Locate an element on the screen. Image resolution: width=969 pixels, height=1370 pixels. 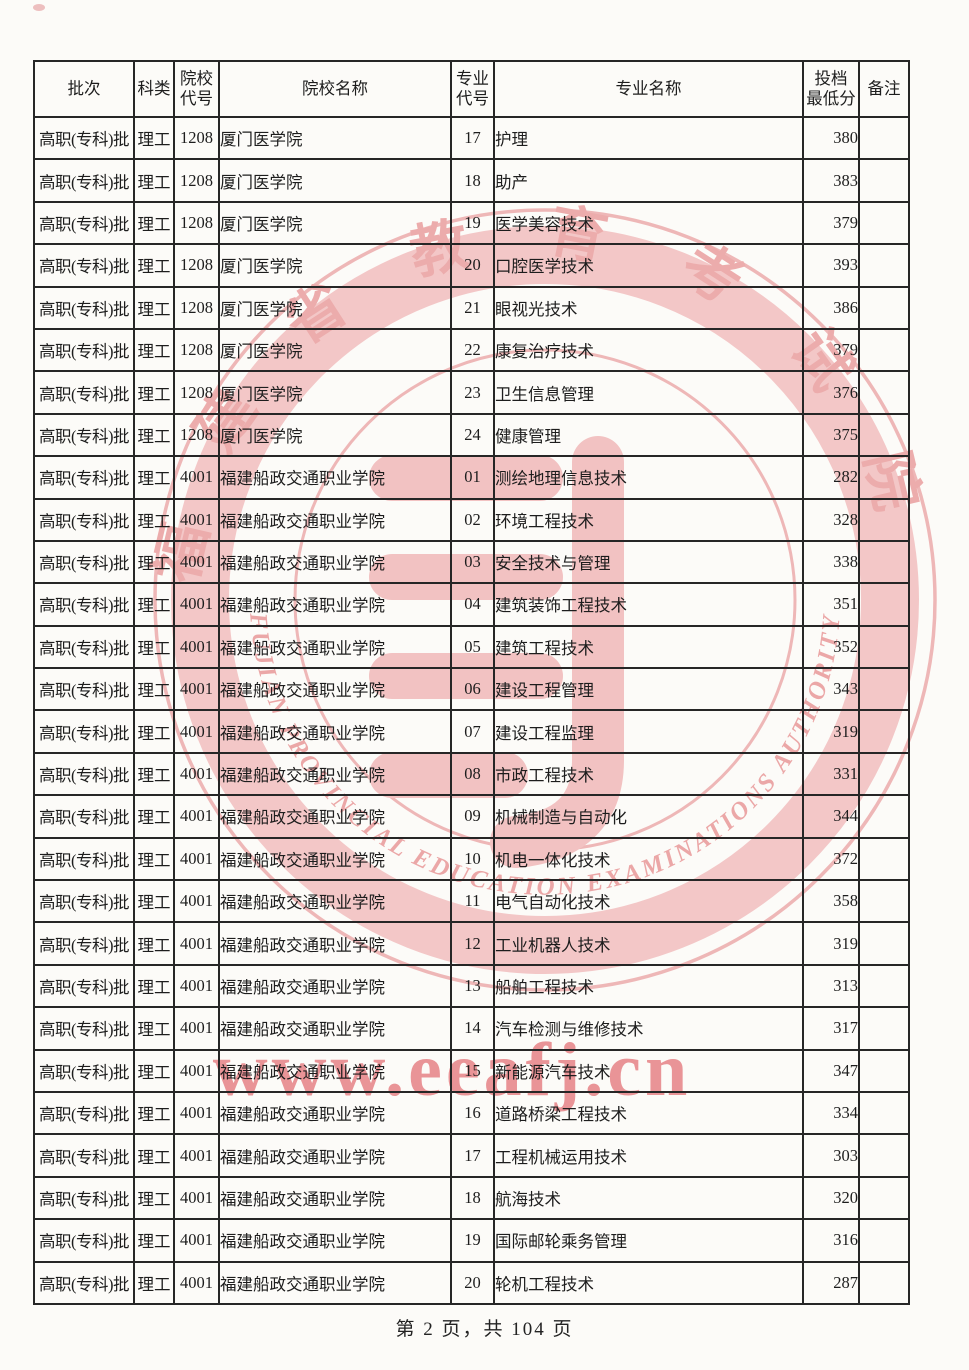
col-header-score: 投档 最低分 is located at coordinates (831, 89).